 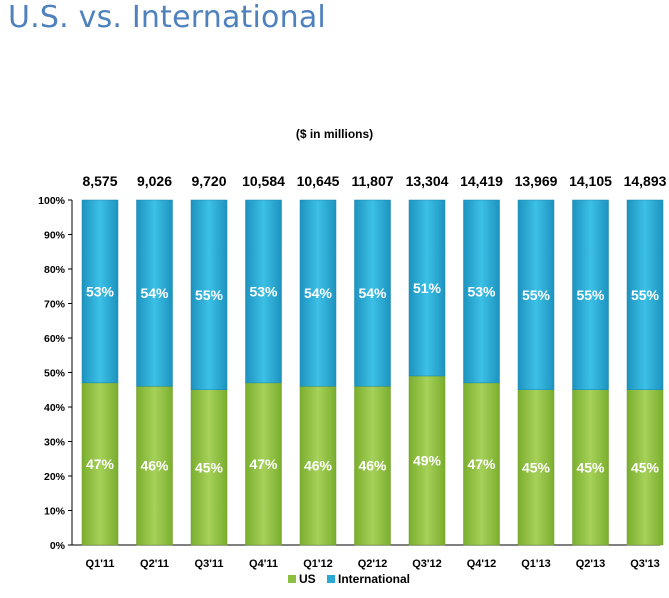 I want to click on bar-group: 47% 53% 10,584 Q4'11, so click(x=263, y=371).